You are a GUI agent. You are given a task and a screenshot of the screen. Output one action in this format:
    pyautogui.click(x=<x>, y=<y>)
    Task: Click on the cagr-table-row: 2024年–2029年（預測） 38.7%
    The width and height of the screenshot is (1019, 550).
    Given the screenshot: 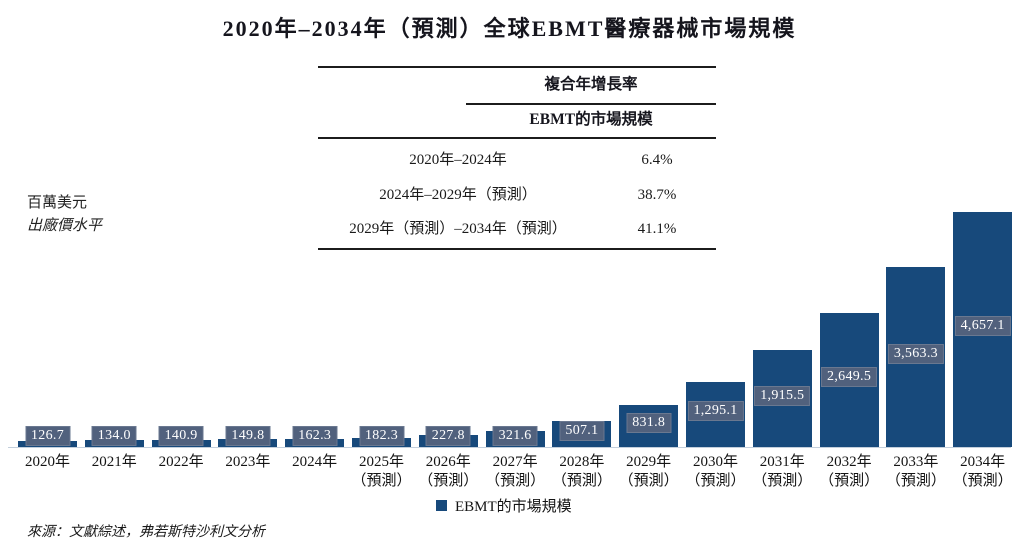 What is the action you would take?
    pyautogui.click(x=517, y=195)
    